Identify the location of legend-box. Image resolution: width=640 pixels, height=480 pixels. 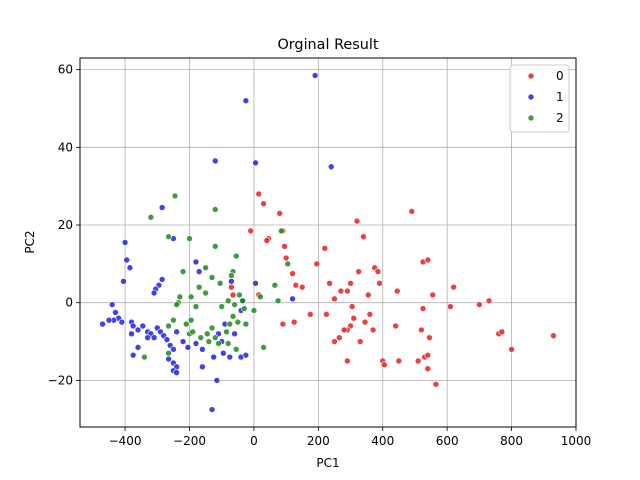
(539, 98).